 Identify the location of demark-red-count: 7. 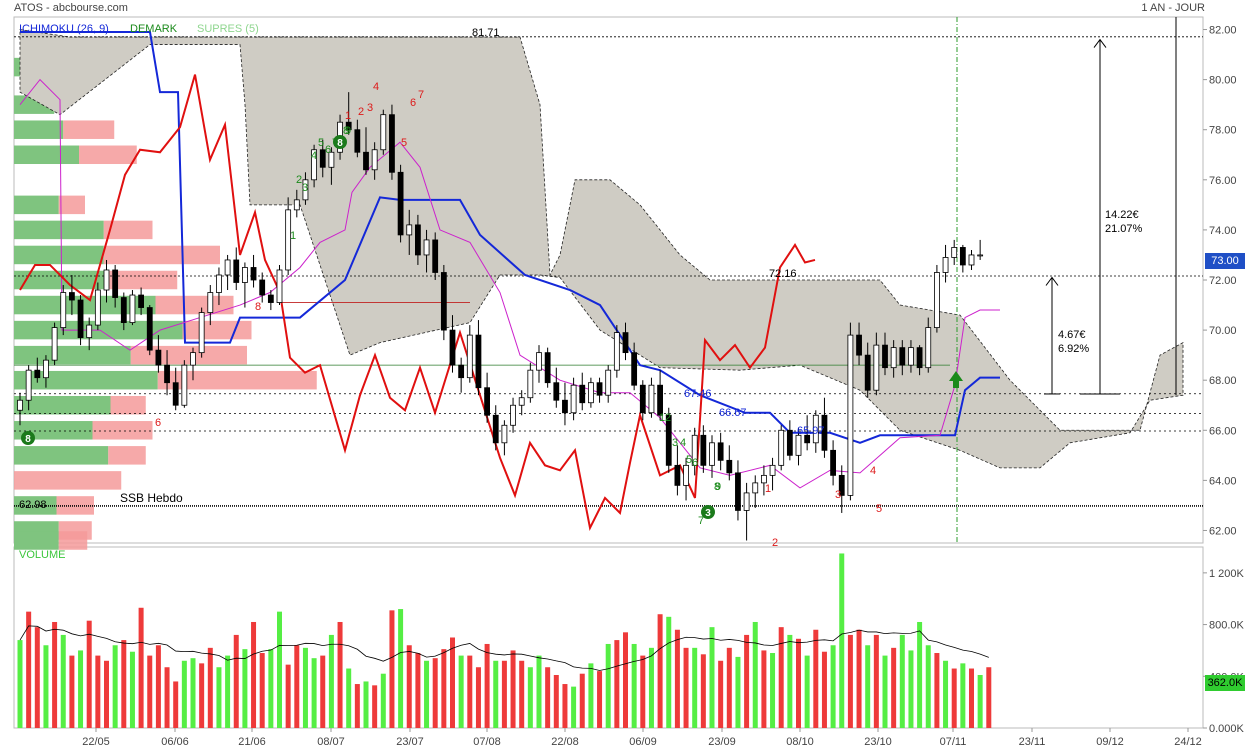
(421, 95).